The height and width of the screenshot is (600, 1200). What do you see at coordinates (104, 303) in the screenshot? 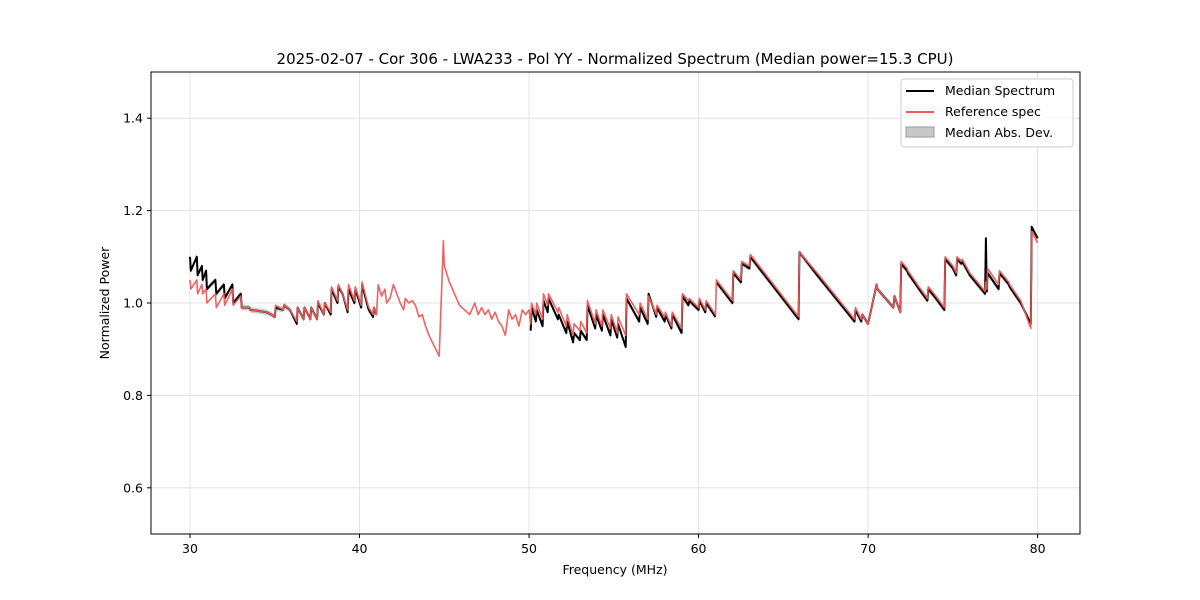
I see `y-axis-label: Normalized Power` at bounding box center [104, 303].